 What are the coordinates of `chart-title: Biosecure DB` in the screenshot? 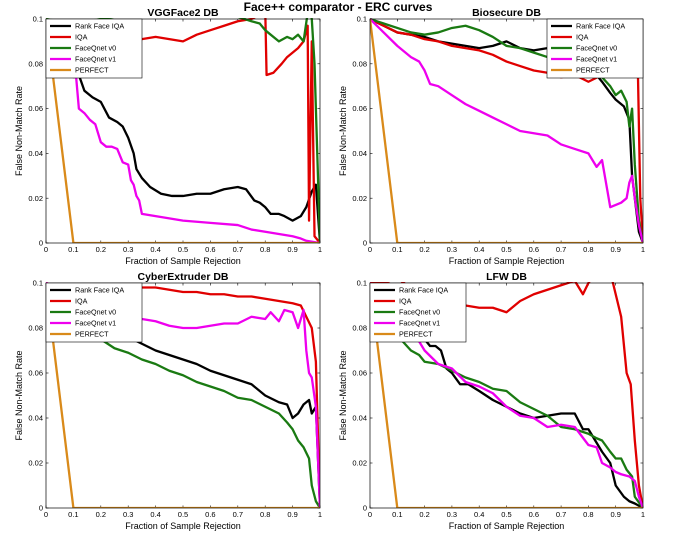 It's located at (506, 13).